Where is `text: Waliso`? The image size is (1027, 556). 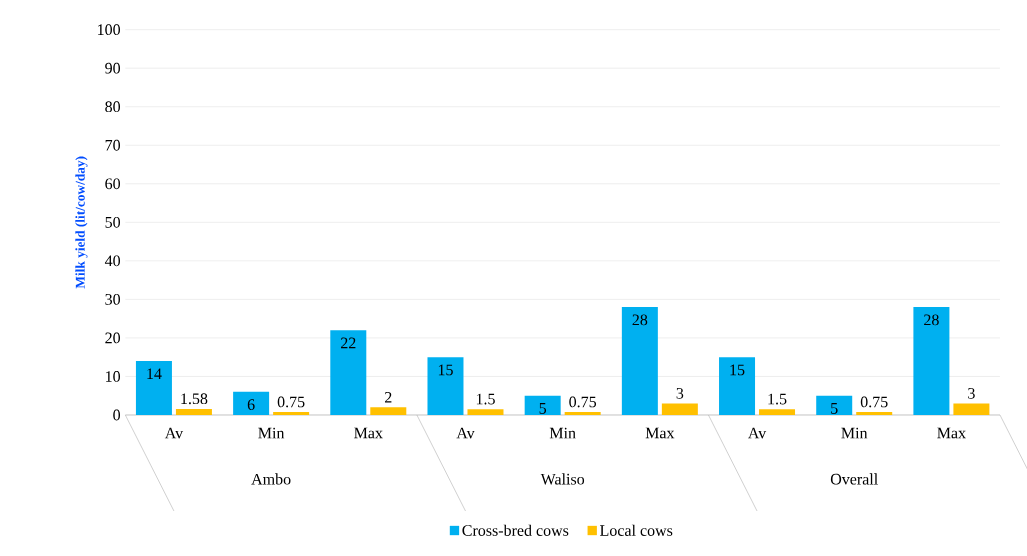
text: Waliso is located at coordinates (562, 479).